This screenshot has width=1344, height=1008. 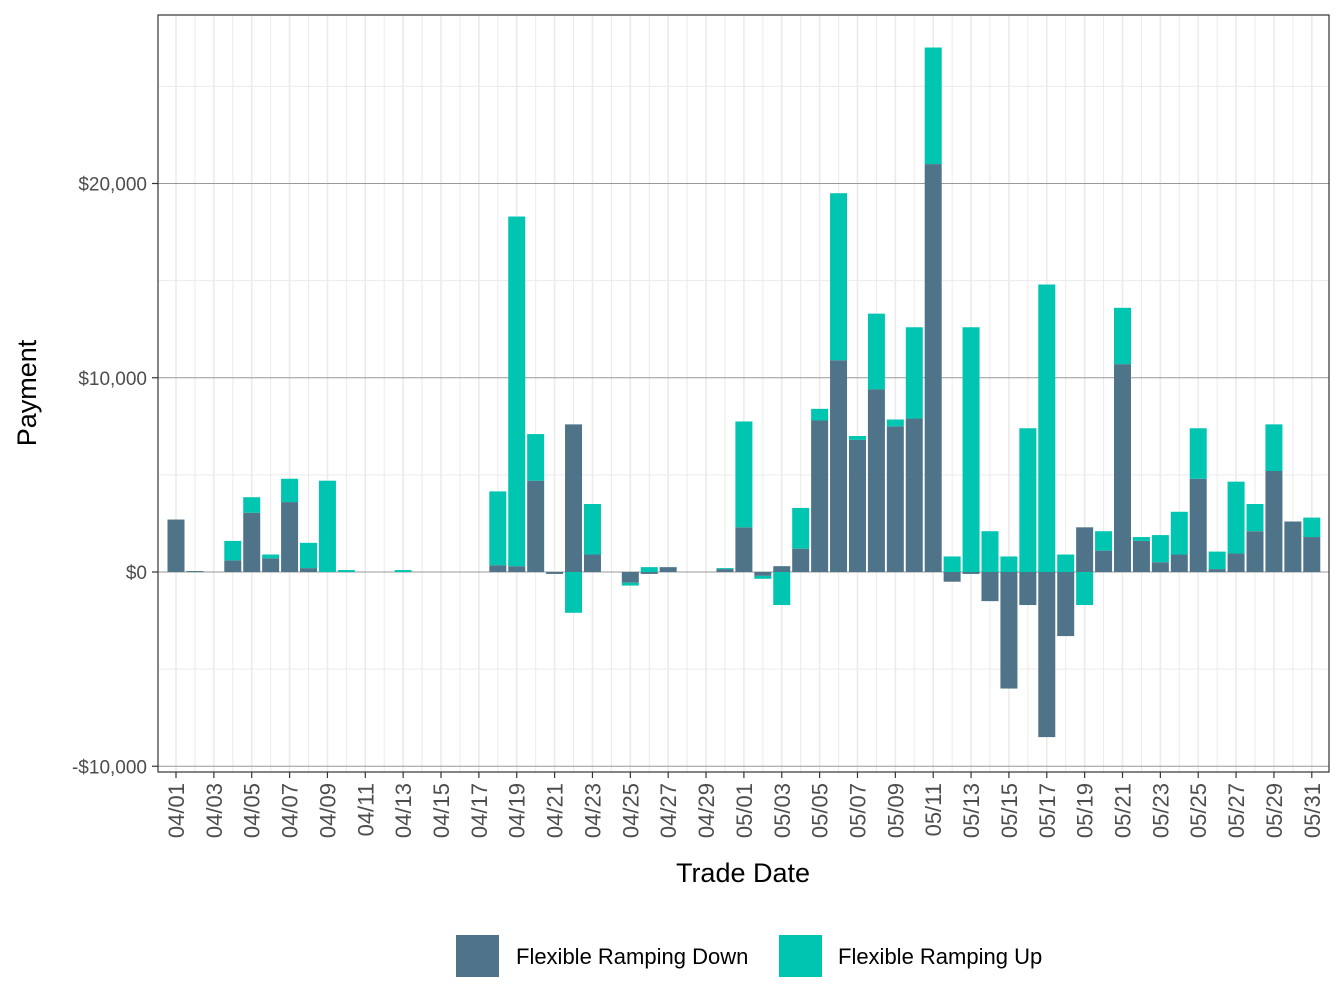 I want to click on legend-swatch-down, so click(x=477, y=956).